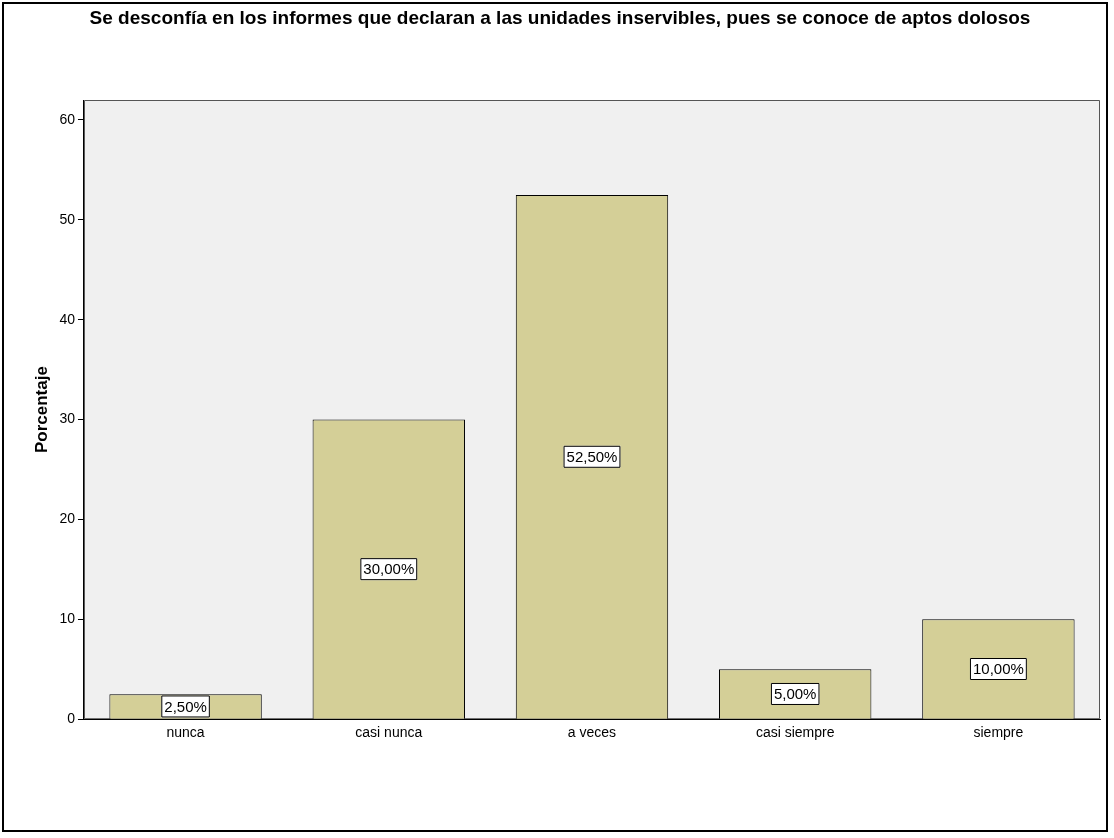 The height and width of the screenshot is (838, 1114). I want to click on y-tick-label: 20, so click(67, 518).